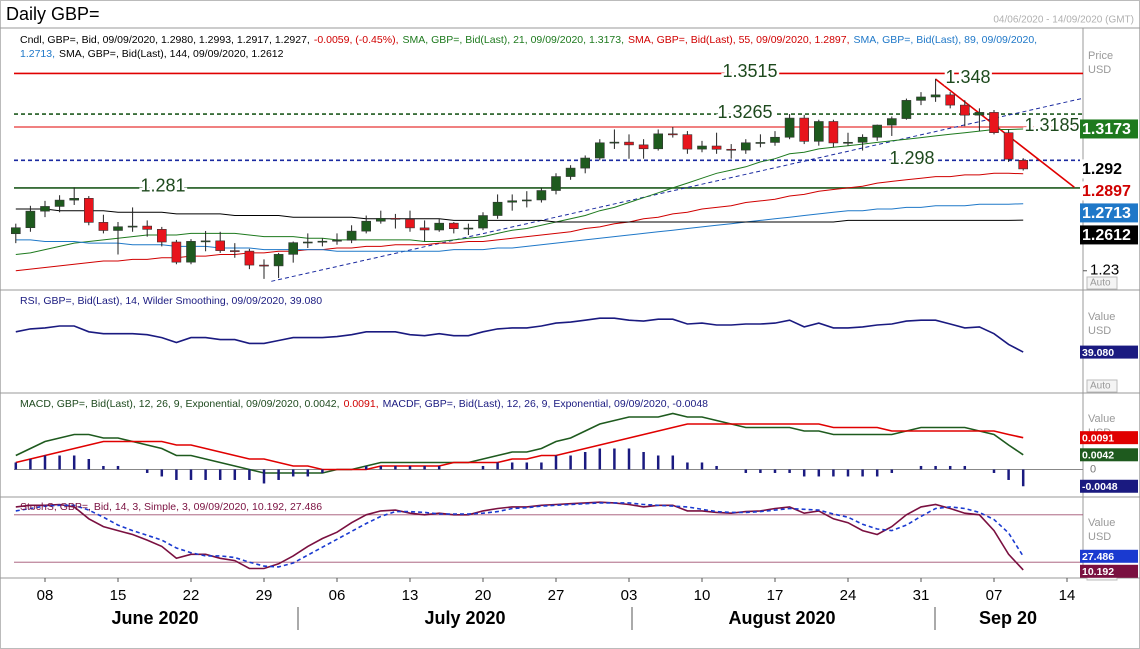 This screenshot has height=649, width=1140. Describe the element at coordinates (1104, 270) in the screenshot. I see `y-tick-label: 1.23` at that location.